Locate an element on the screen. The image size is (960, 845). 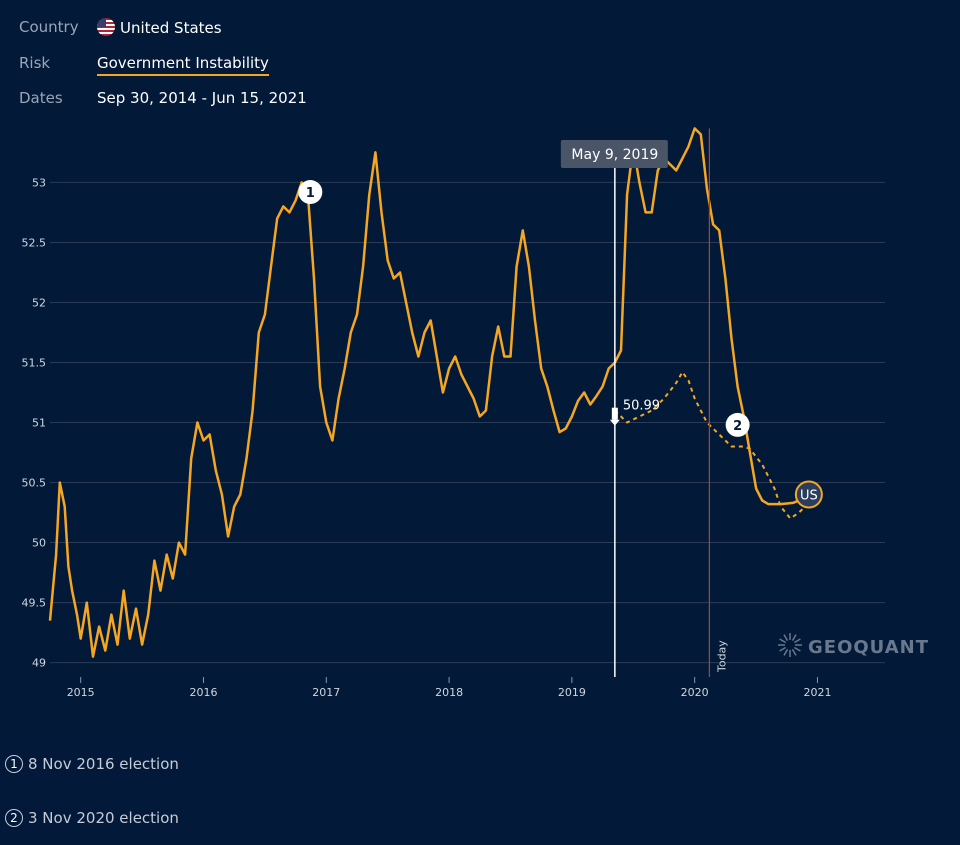
annotation-number: 1 is located at coordinates (310, 193).